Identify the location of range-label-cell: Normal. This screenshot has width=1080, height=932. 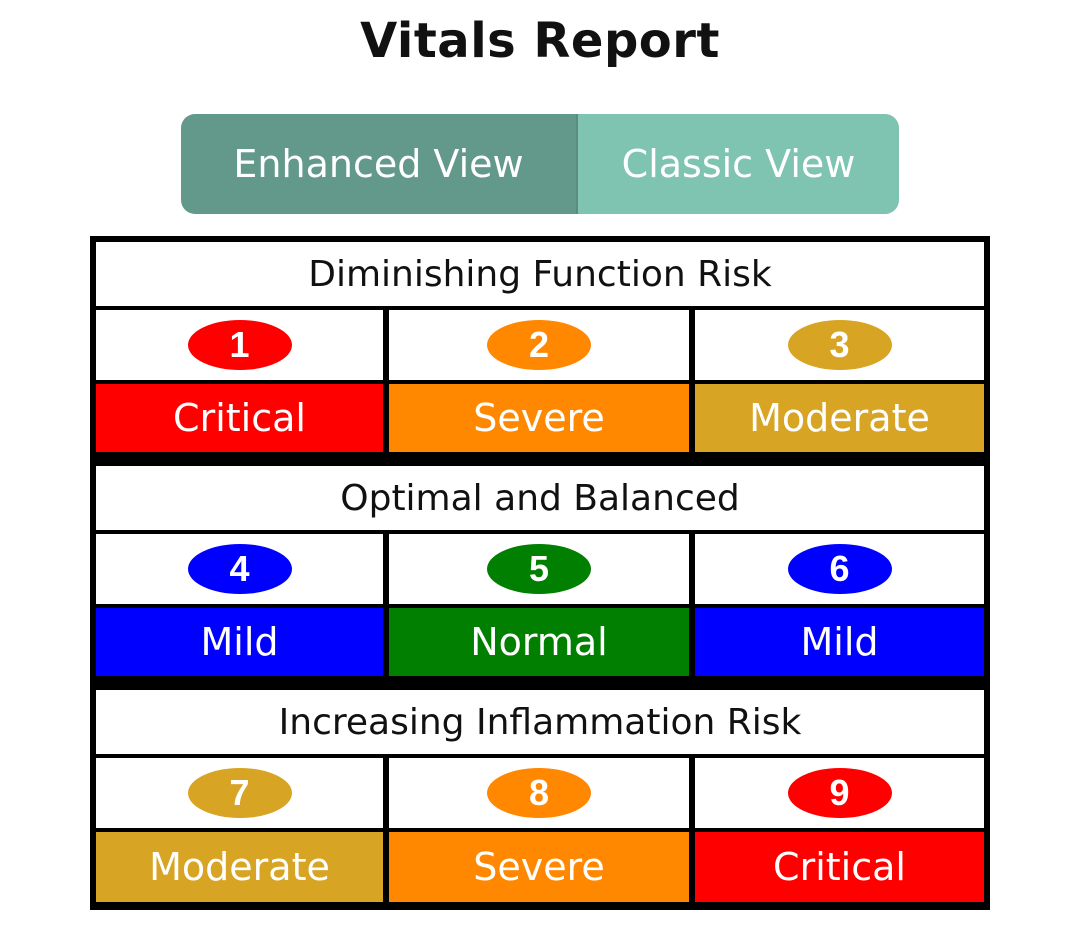
(539, 642).